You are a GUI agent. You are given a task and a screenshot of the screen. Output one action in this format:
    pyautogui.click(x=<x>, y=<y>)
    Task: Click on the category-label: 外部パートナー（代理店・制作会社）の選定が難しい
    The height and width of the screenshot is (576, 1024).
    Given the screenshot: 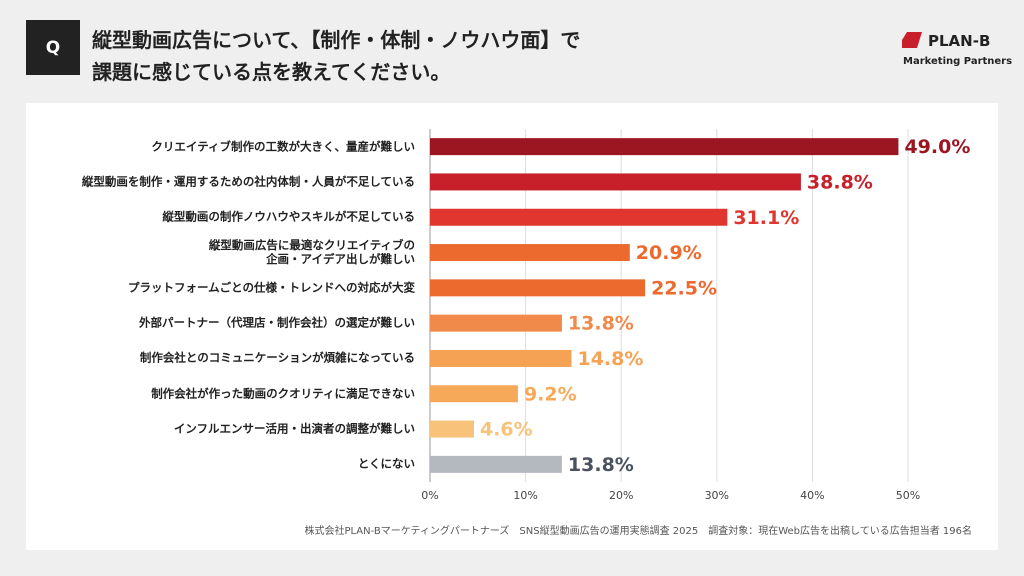 What is the action you would take?
    pyautogui.click(x=277, y=322)
    